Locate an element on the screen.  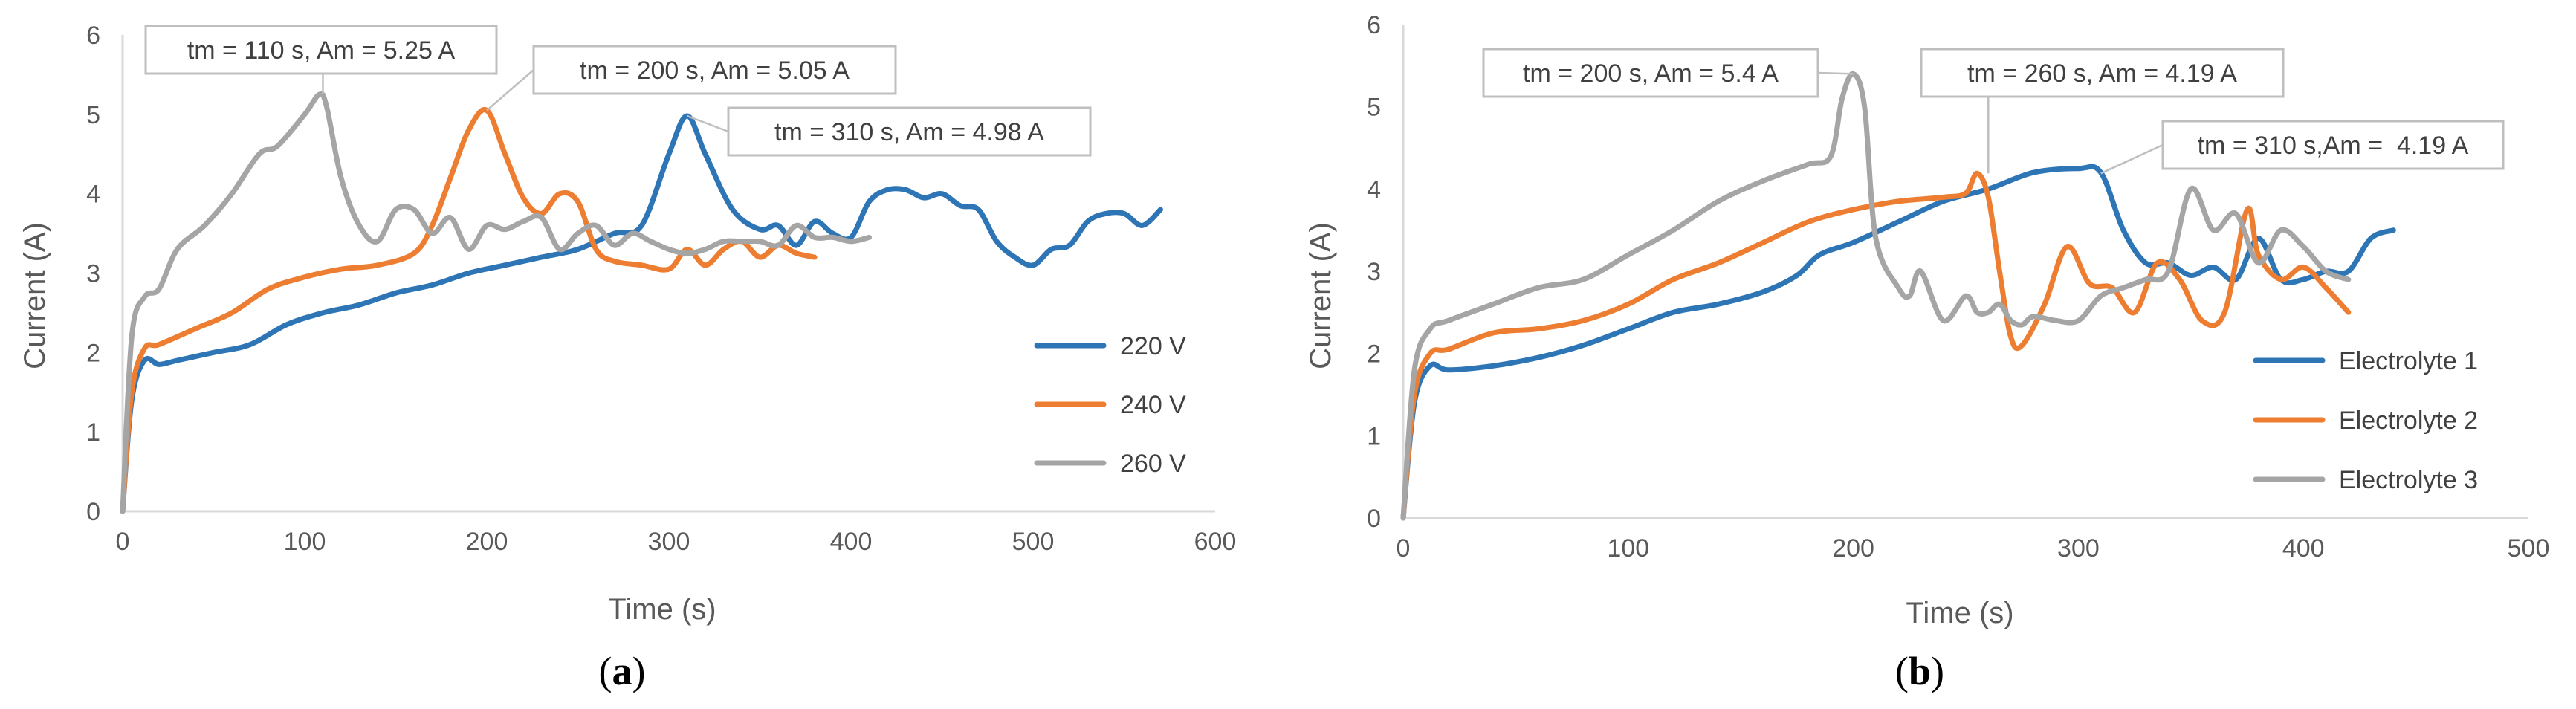
annotation-text: tm = 110 s, Am = 5.25 A is located at coordinates (321, 50).